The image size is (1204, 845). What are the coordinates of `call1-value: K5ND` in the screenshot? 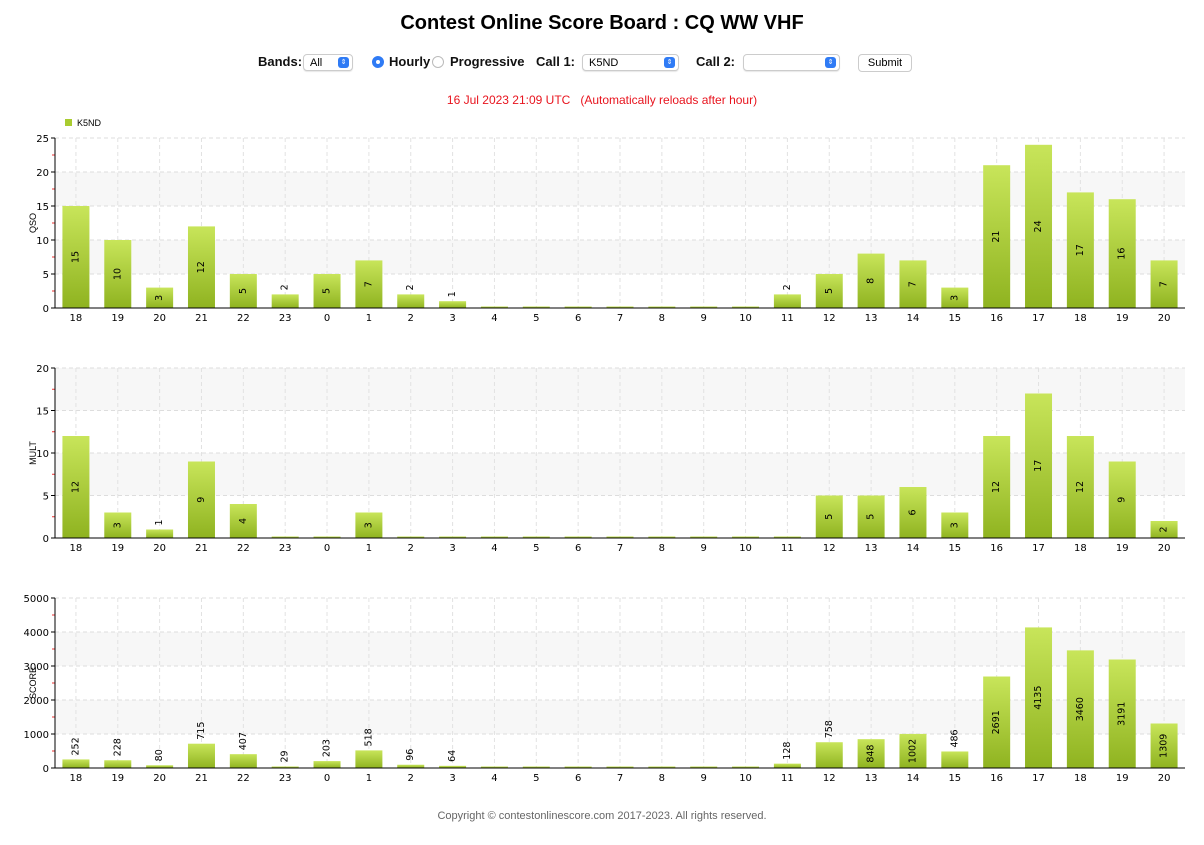 It's located at (604, 63).